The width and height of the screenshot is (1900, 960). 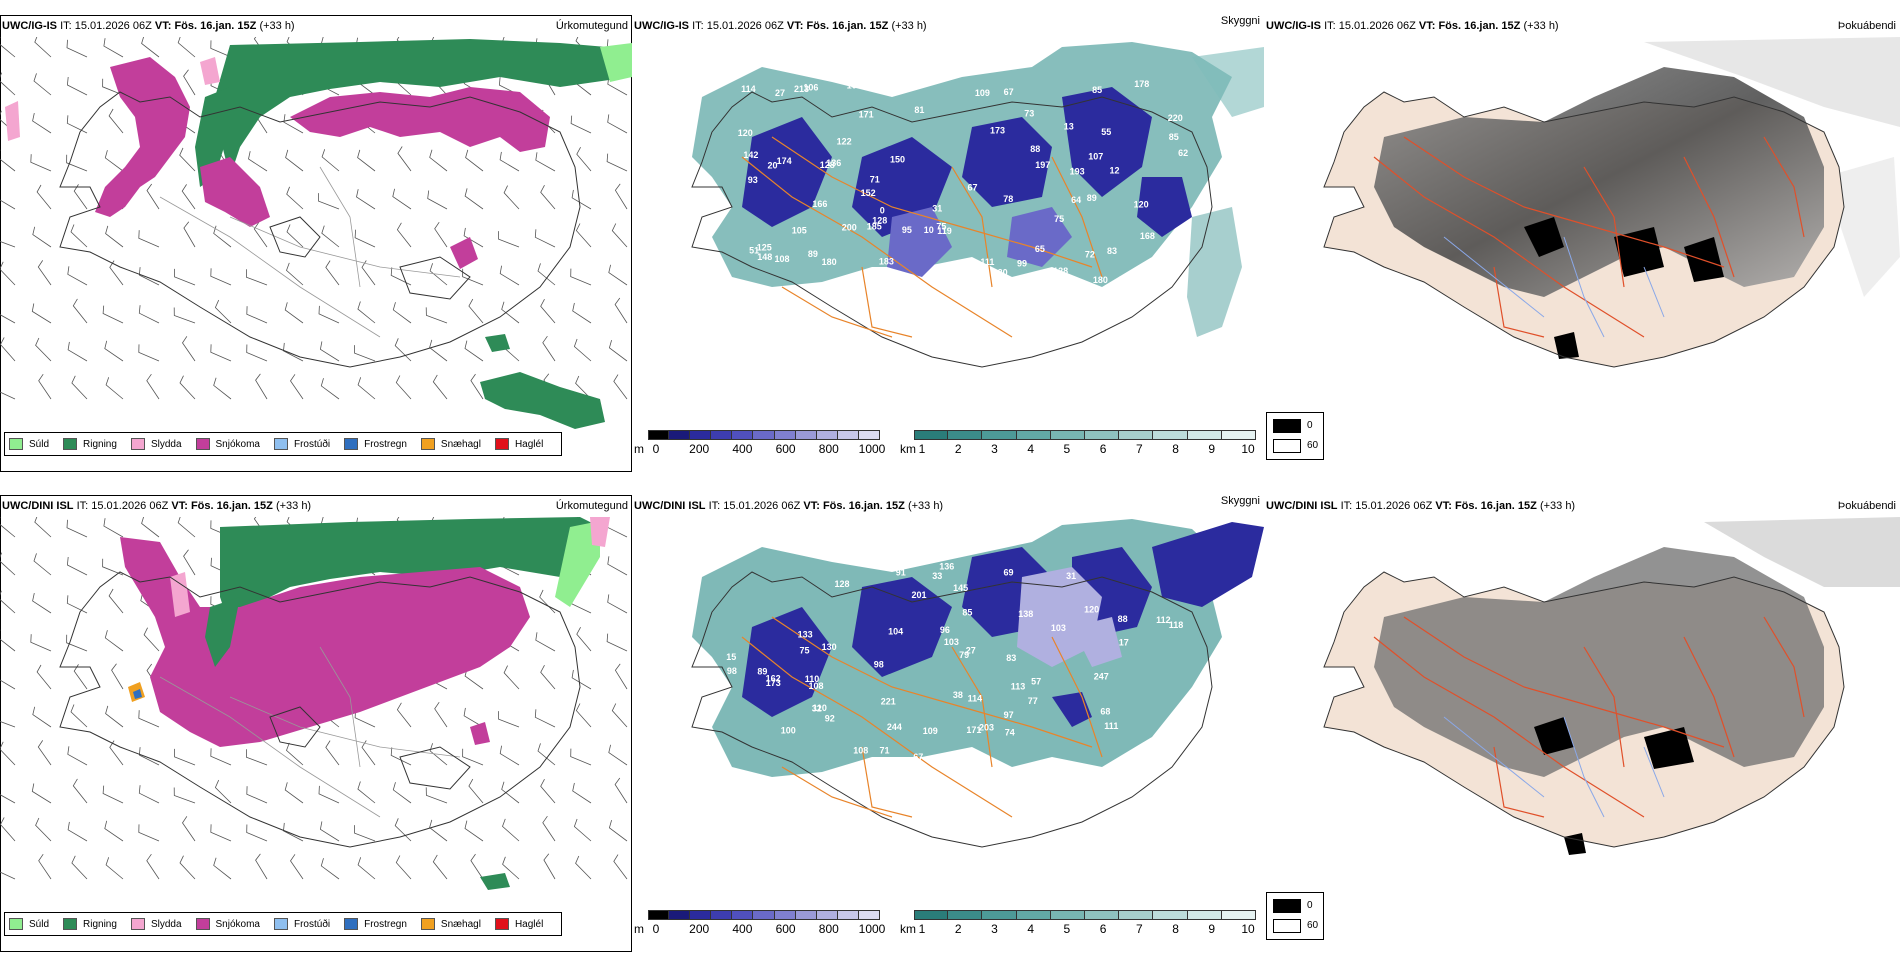 What do you see at coordinates (937, 209) in the screenshot?
I see `vis-value-label: 31` at bounding box center [937, 209].